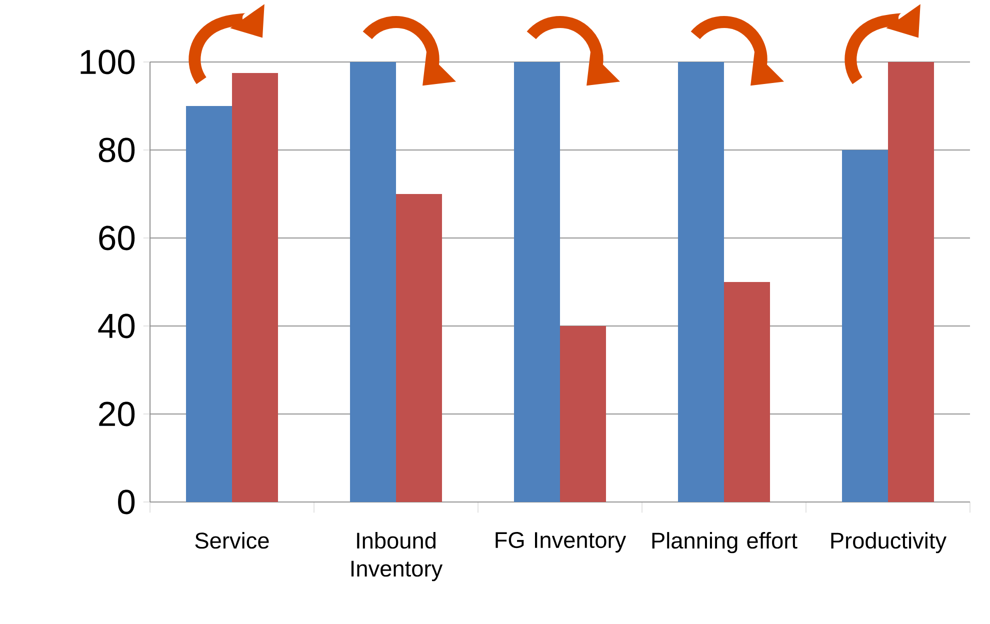 This screenshot has width=990, height=624. I want to click on y-tick-label: 60, so click(117, 238).